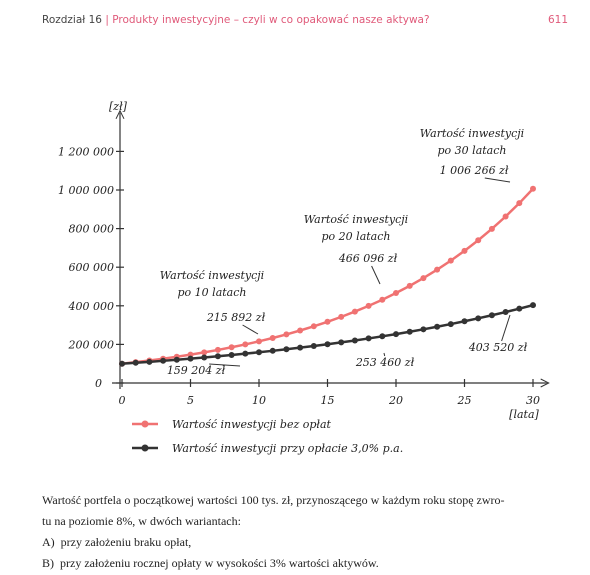 The image size is (590, 575). Describe the element at coordinates (92, 267) in the screenshot. I see `y-tick-label: 600 000` at that location.